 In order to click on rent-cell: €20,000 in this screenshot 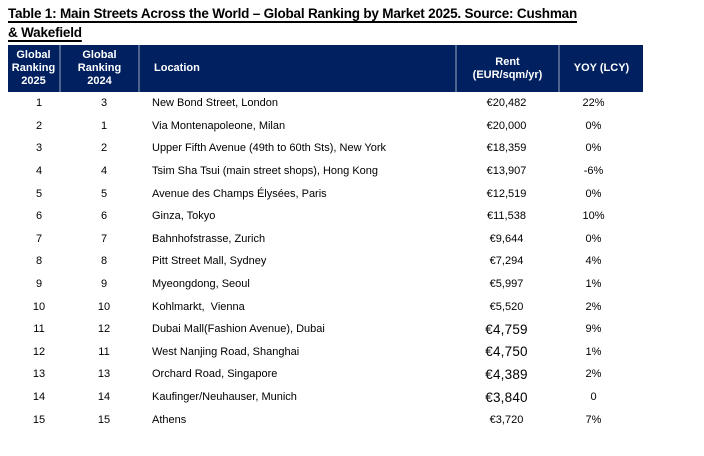, I will do `click(506, 125)`.